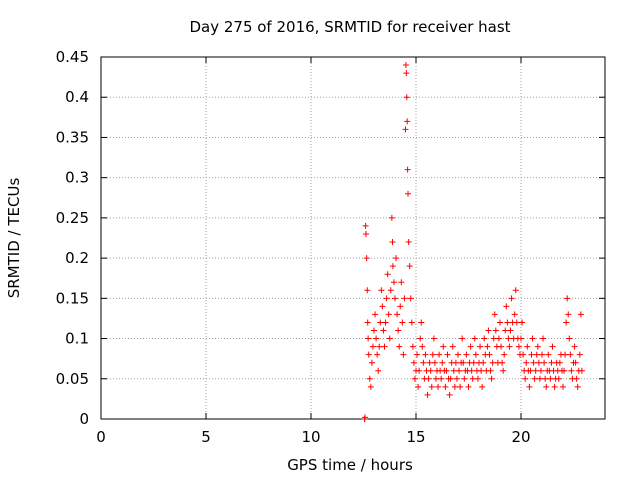  I want to click on y-tick-label: 0.2, so click(77, 258).